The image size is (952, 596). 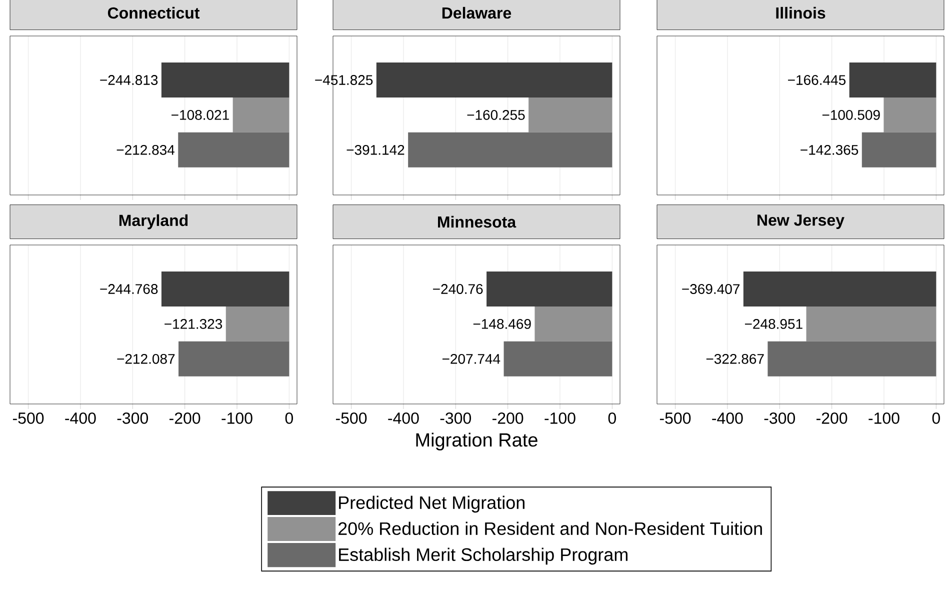 I want to click on data-label: −451.825, so click(x=344, y=80).